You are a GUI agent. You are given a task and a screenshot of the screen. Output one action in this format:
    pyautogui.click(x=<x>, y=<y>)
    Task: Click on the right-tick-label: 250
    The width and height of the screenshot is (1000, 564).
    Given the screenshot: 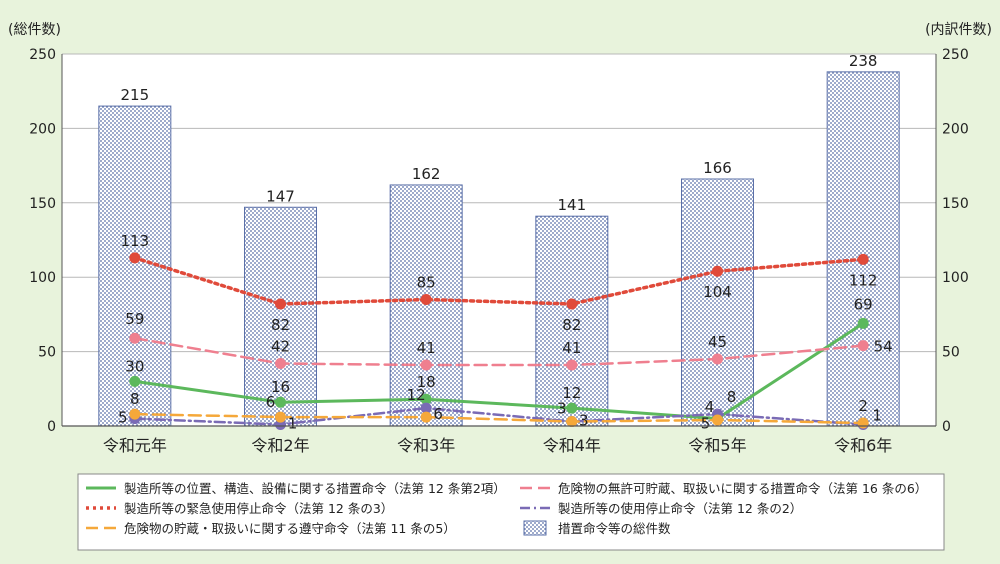 What is the action you would take?
    pyautogui.click(x=955, y=55)
    